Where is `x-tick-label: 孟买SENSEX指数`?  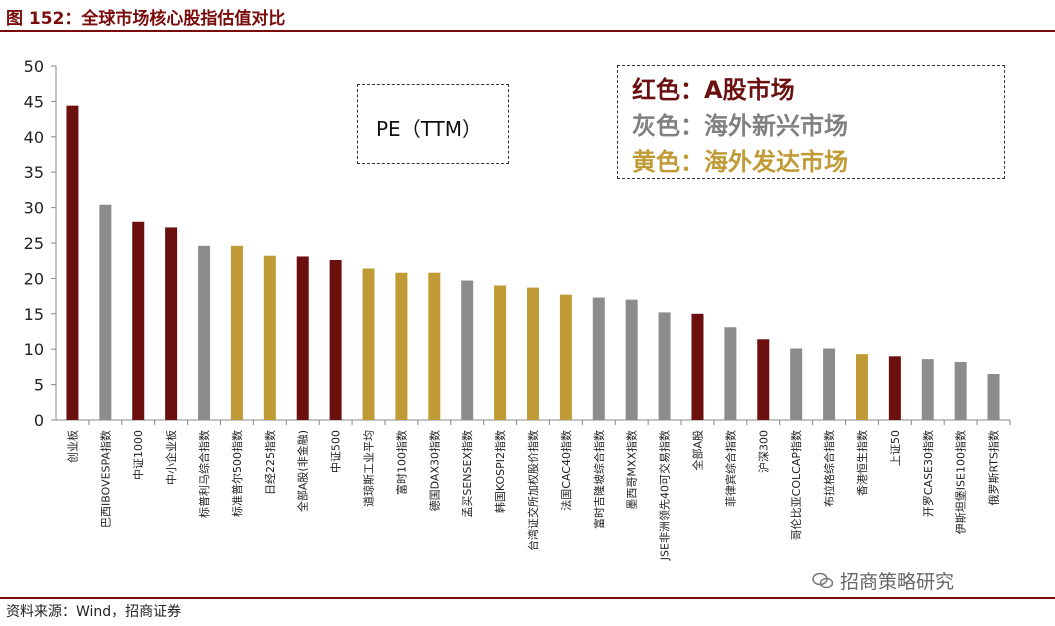
x-tick-label: 孟买SENSEX指数 is located at coordinates (467, 474).